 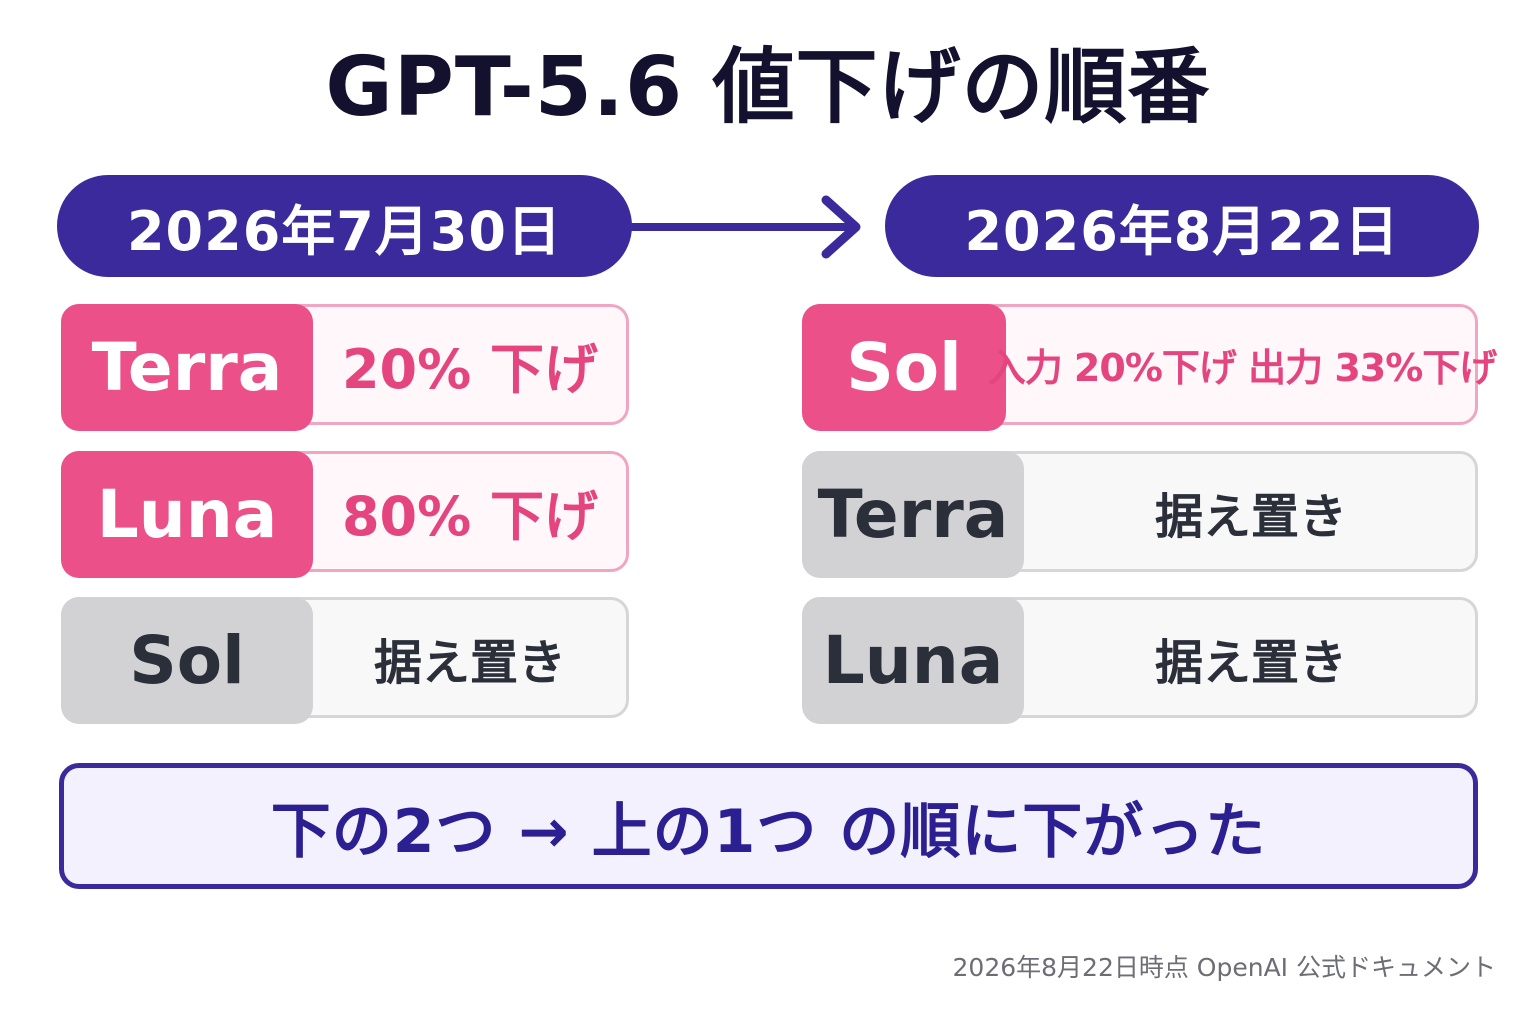 I want to click on right-row-luna: Luna 据え置き, so click(x=1140, y=660).